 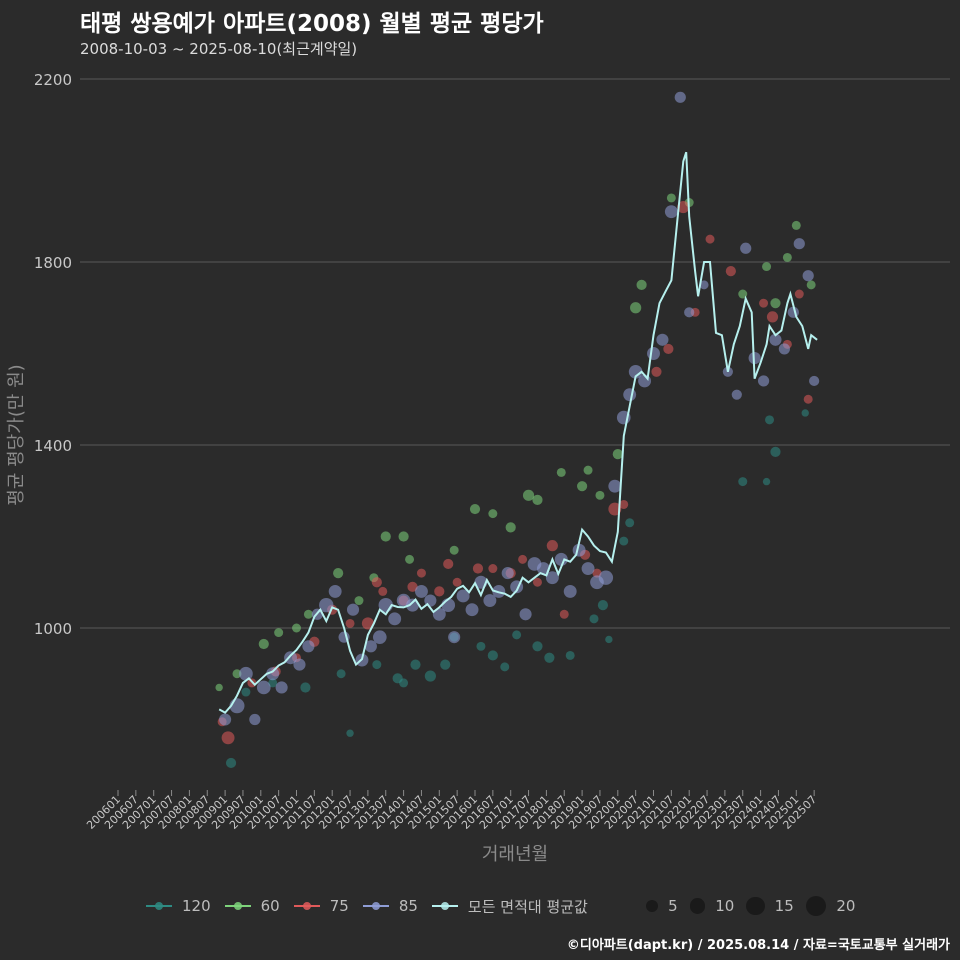 What do you see at coordinates (509, 906) in the screenshot?
I see `legend-item: 모든 면적대 평균값` at bounding box center [509, 906].